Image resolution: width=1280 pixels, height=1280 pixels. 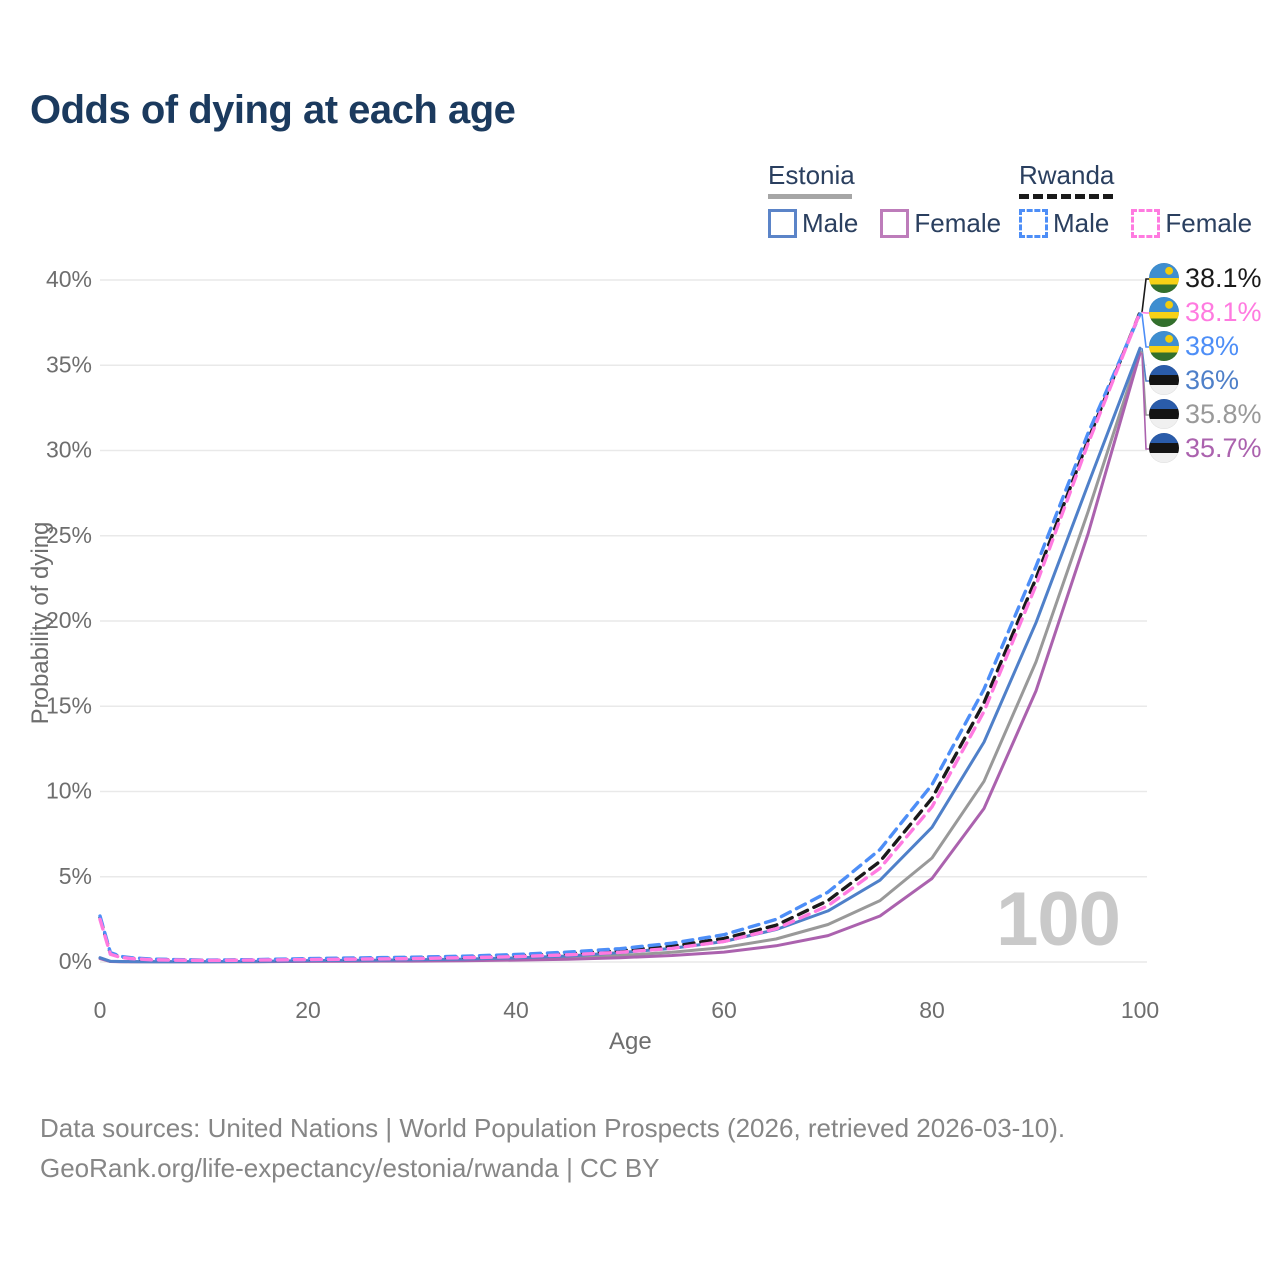 I want to click on end-label-value: 35.8%, so click(x=1223, y=413).